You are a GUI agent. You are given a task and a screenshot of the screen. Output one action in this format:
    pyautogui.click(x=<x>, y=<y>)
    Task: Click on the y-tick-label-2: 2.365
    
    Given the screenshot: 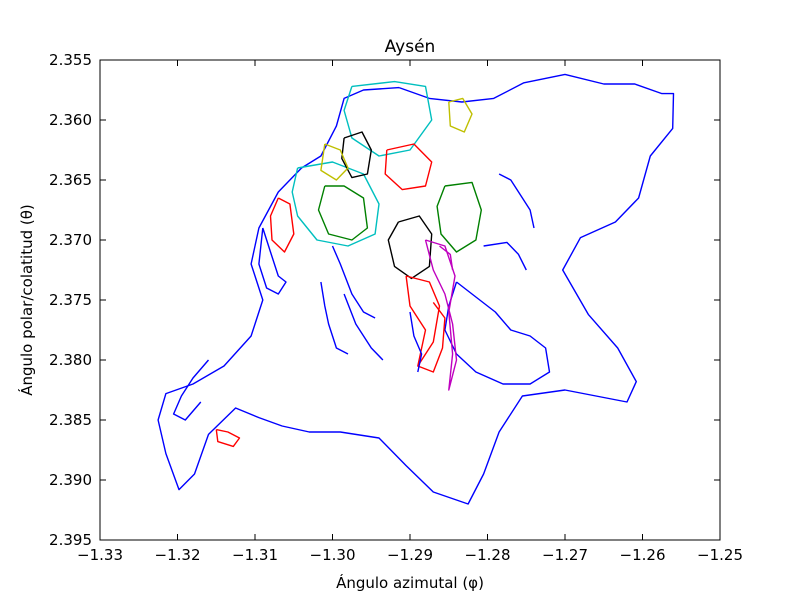 What is the action you would take?
    pyautogui.click(x=70, y=180)
    